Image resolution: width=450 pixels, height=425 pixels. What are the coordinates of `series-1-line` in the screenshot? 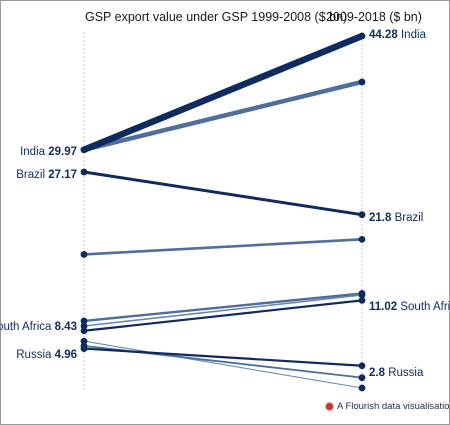 It's located at (223, 116).